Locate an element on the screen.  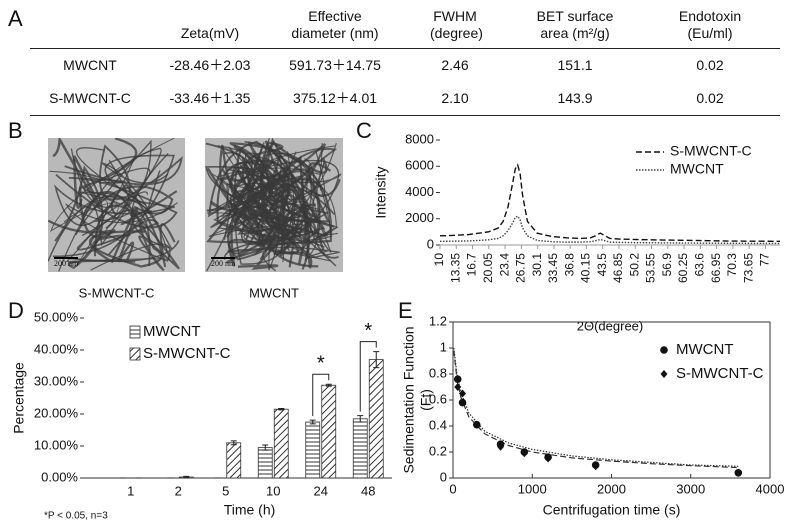
fiber-texture is located at coordinates (115, 205).